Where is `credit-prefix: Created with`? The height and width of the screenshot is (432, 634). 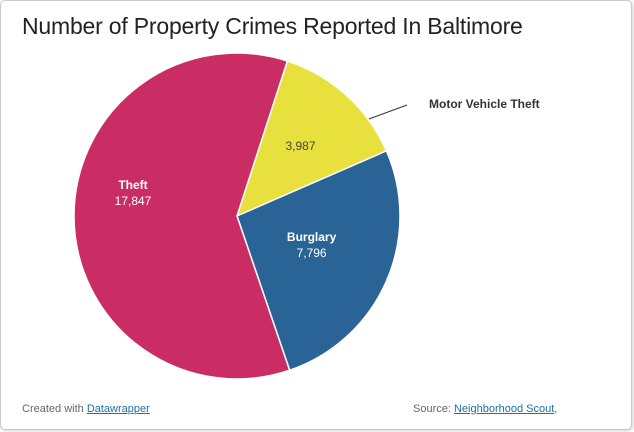
credit-prefix: Created with is located at coordinates (54, 409).